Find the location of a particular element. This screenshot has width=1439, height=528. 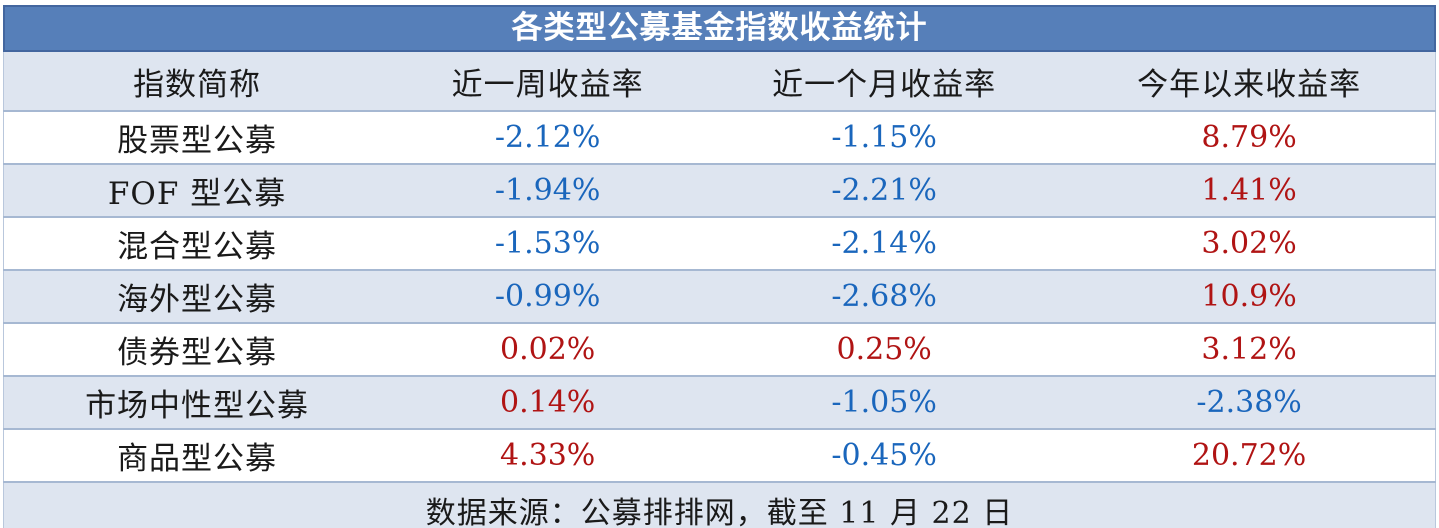

month-return-cell: -2.21% is located at coordinates (884, 190).